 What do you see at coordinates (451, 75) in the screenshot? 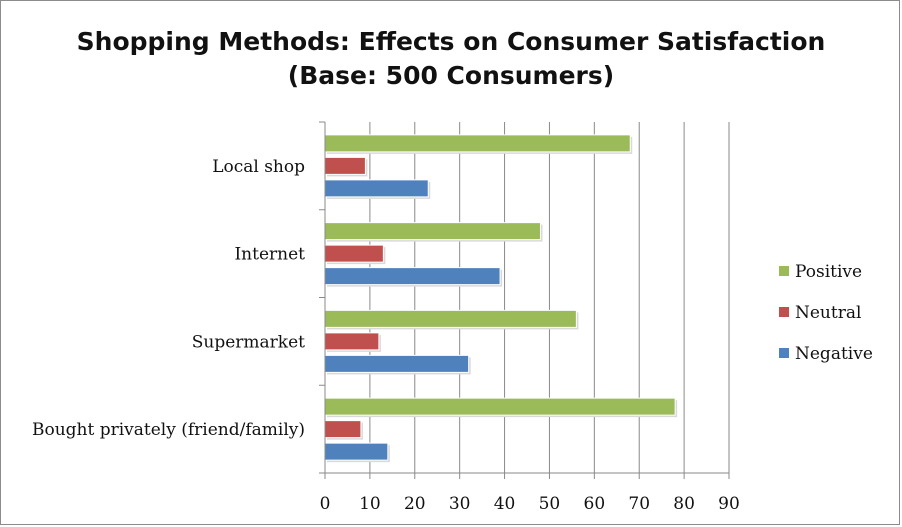
I see `chart-subtitle: (Base: 500 Consumers)` at bounding box center [451, 75].